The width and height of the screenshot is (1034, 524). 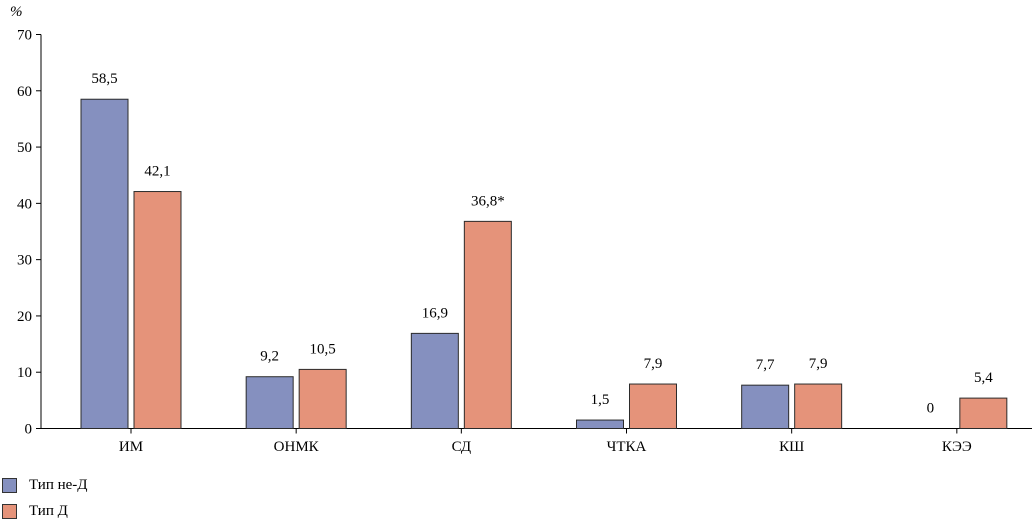 What do you see at coordinates (791, 447) in the screenshot?
I see `x-tick-label-4: КШ` at bounding box center [791, 447].